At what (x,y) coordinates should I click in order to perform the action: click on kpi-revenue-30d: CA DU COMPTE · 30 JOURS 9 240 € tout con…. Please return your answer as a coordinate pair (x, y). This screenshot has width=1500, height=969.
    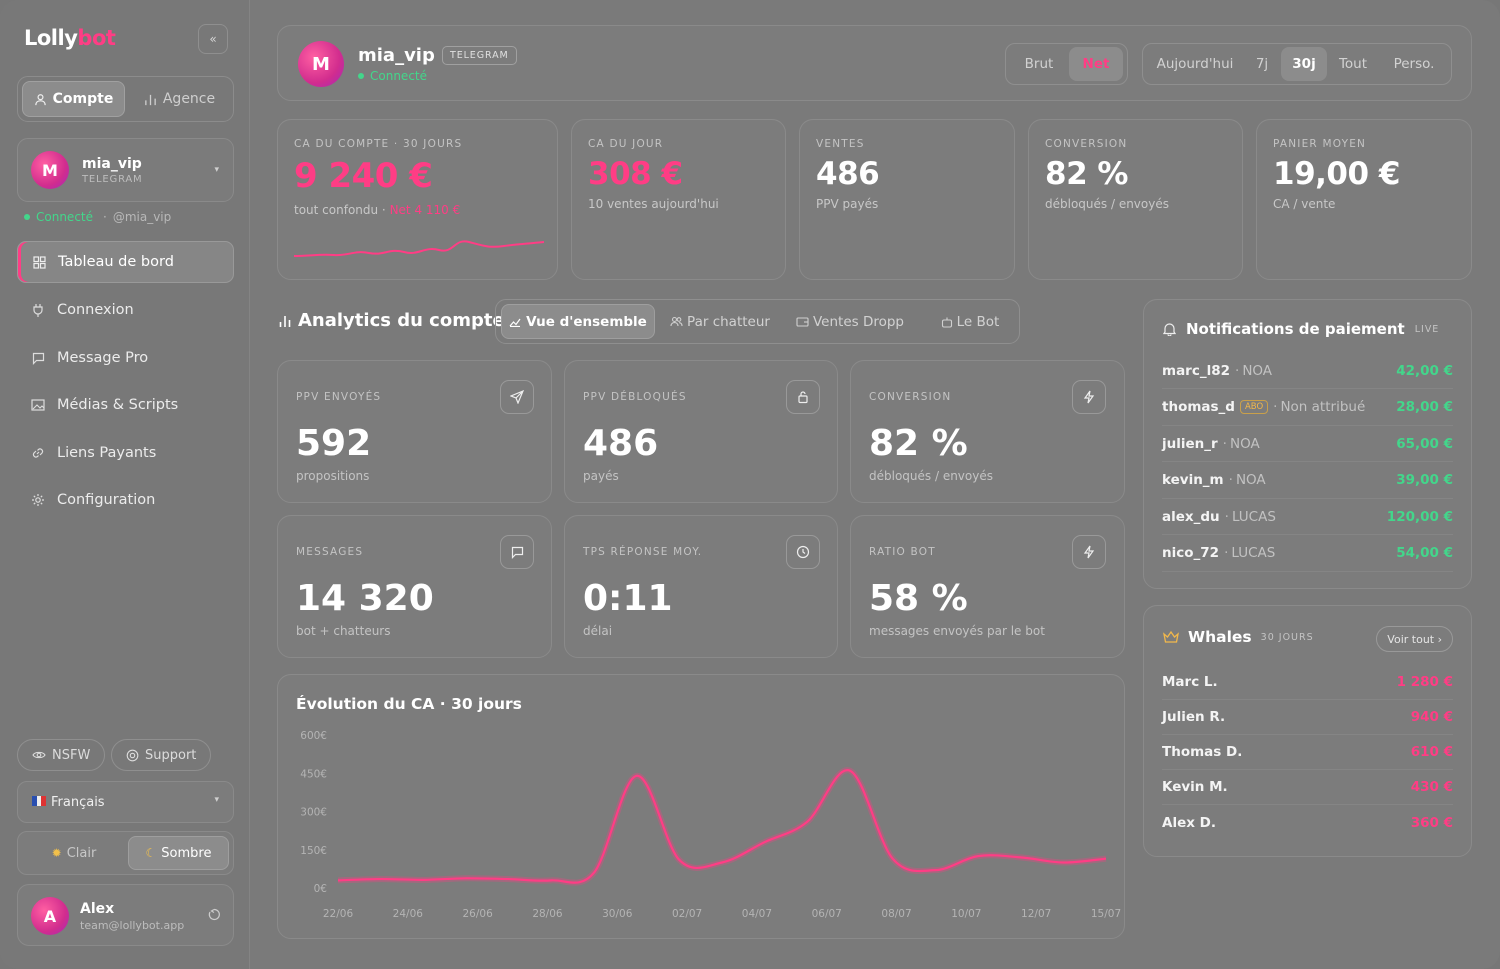
    Looking at the image, I should click on (417, 199).